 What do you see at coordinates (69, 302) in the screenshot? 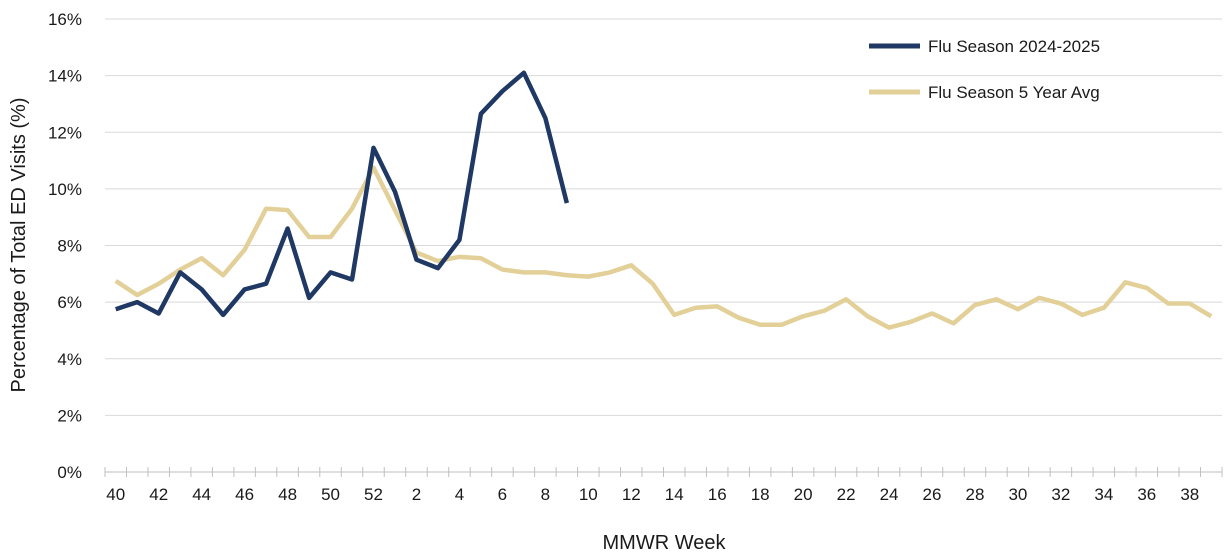
I see `y-tick-label: 6%` at bounding box center [69, 302].